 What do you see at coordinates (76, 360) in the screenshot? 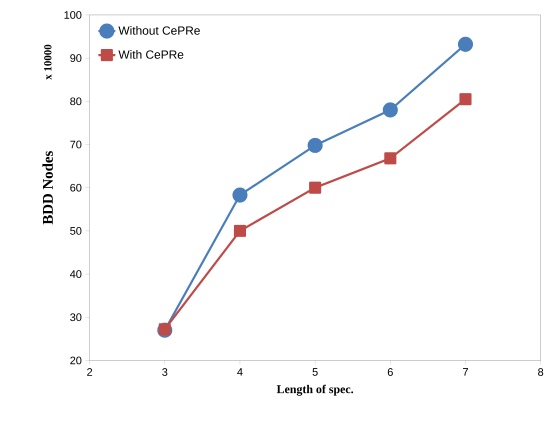
I see `y-tick-label: 20` at bounding box center [76, 360].